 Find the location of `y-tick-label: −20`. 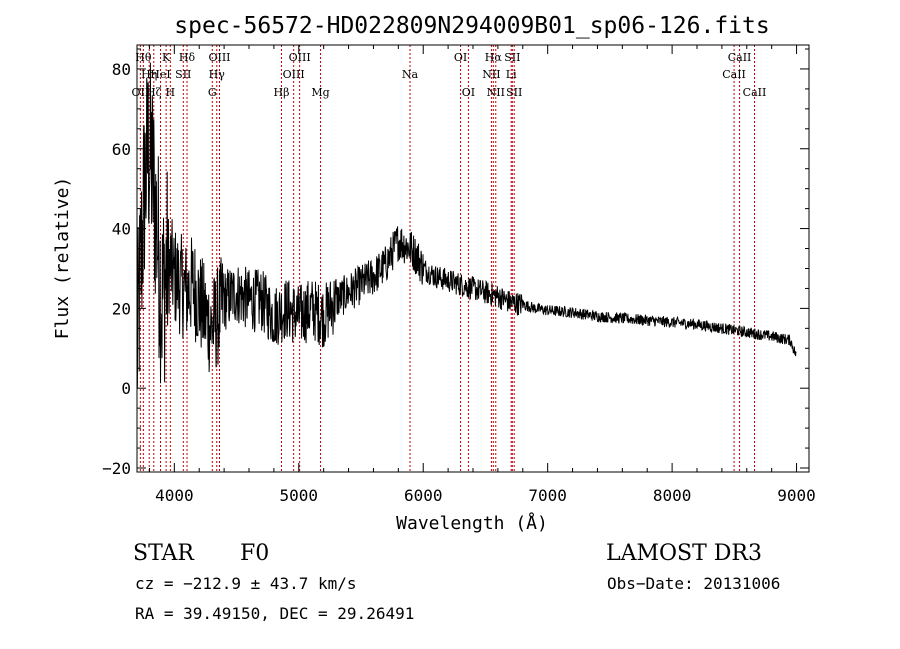

y-tick-label: −20 is located at coordinates (116, 468).